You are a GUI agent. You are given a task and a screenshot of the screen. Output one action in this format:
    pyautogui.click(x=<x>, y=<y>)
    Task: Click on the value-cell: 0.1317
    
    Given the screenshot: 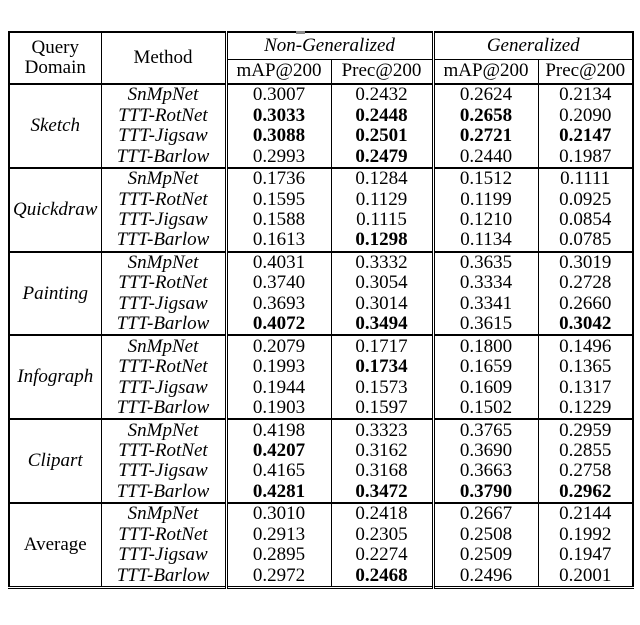 What is the action you would take?
    pyautogui.click(x=585, y=387)
    